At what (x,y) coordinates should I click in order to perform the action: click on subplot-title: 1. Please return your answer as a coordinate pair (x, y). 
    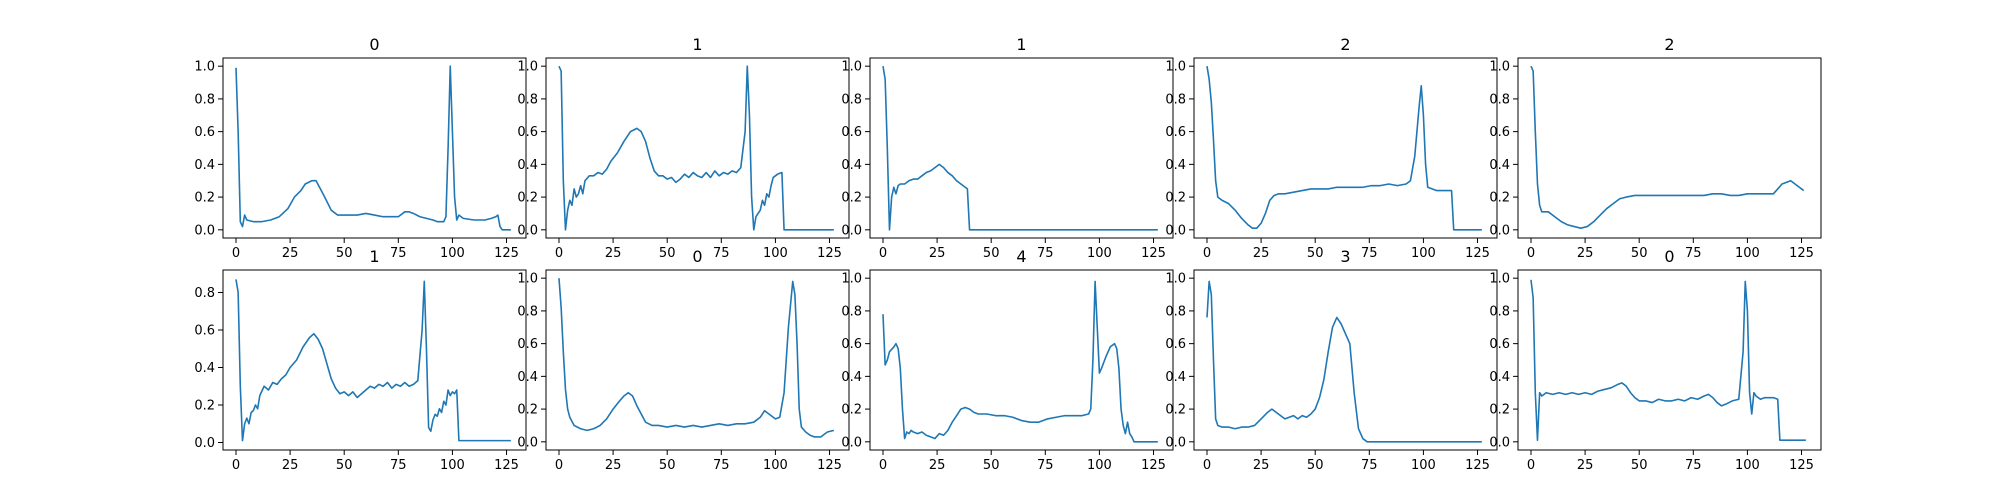
    Looking at the image, I should click on (1021, 44).